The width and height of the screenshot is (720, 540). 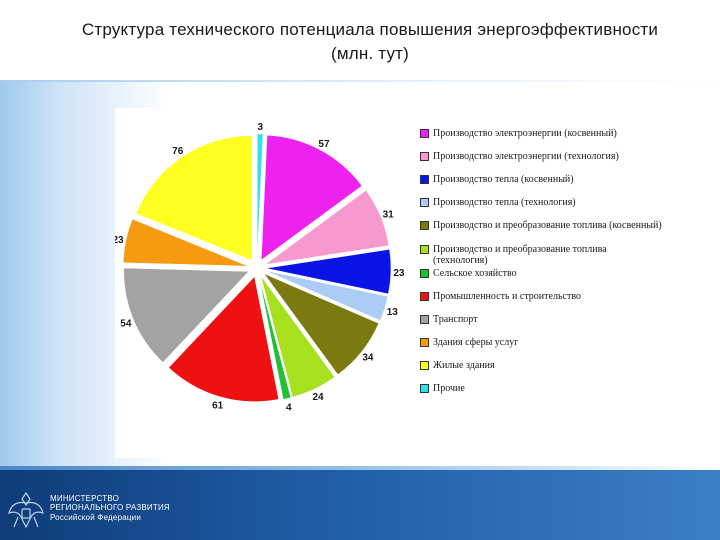 What do you see at coordinates (368, 358) in the screenshot?
I see `pie-data-label-6: 34` at bounding box center [368, 358].